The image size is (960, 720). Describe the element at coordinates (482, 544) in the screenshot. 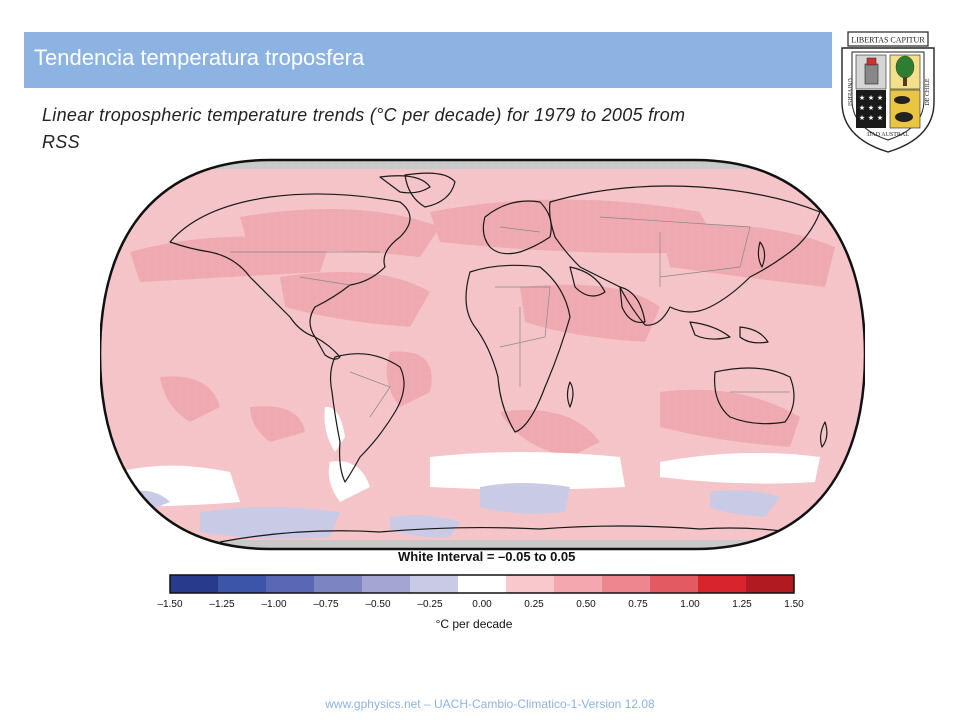

I see `antarctic-no-data-band` at that location.